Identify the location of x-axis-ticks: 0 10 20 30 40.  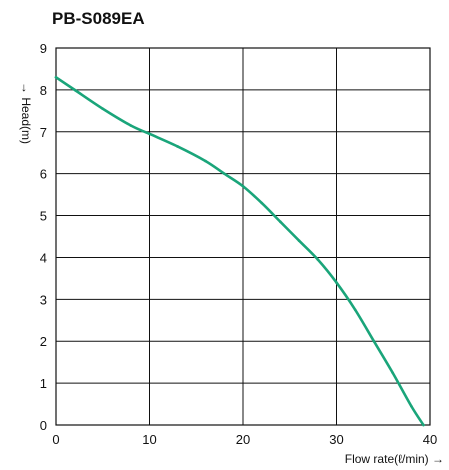
(244, 439).